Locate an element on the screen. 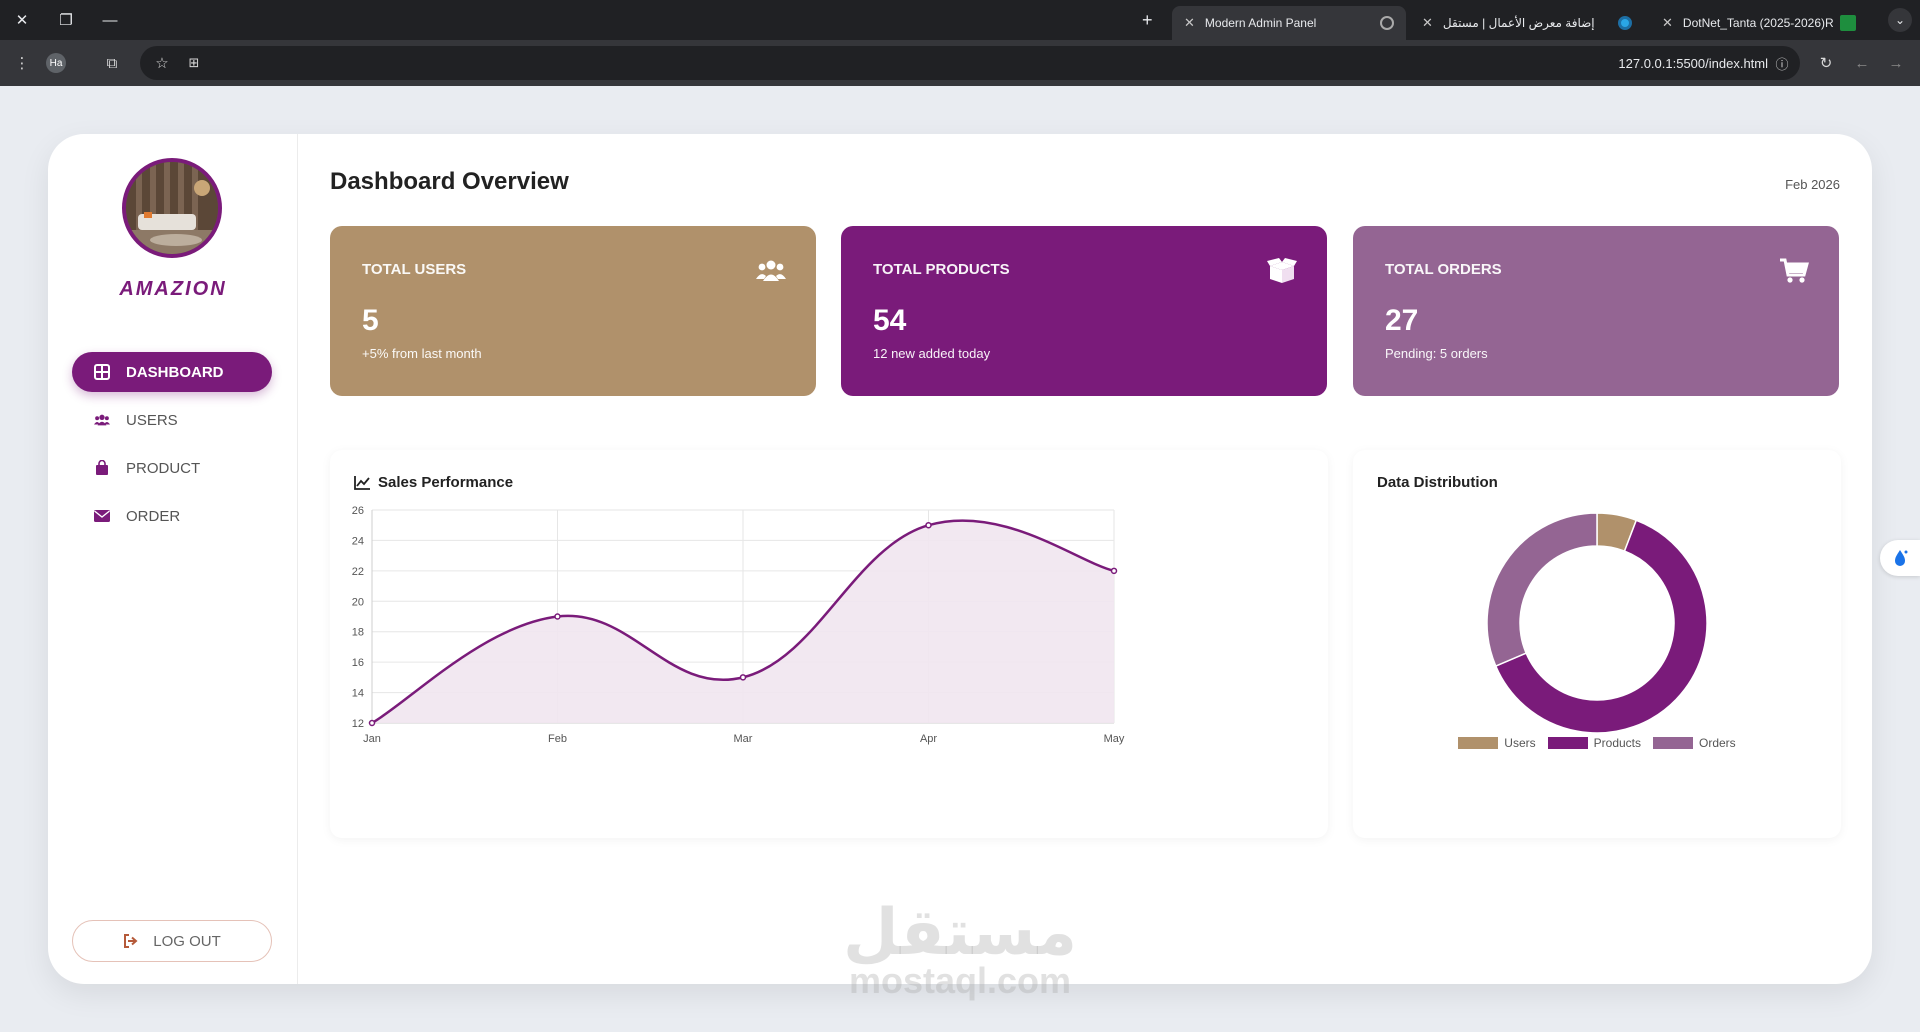 Image resolution: width=1920 pixels, height=1032 pixels. sidebar-item-product: PRODUCT is located at coordinates (172, 468).